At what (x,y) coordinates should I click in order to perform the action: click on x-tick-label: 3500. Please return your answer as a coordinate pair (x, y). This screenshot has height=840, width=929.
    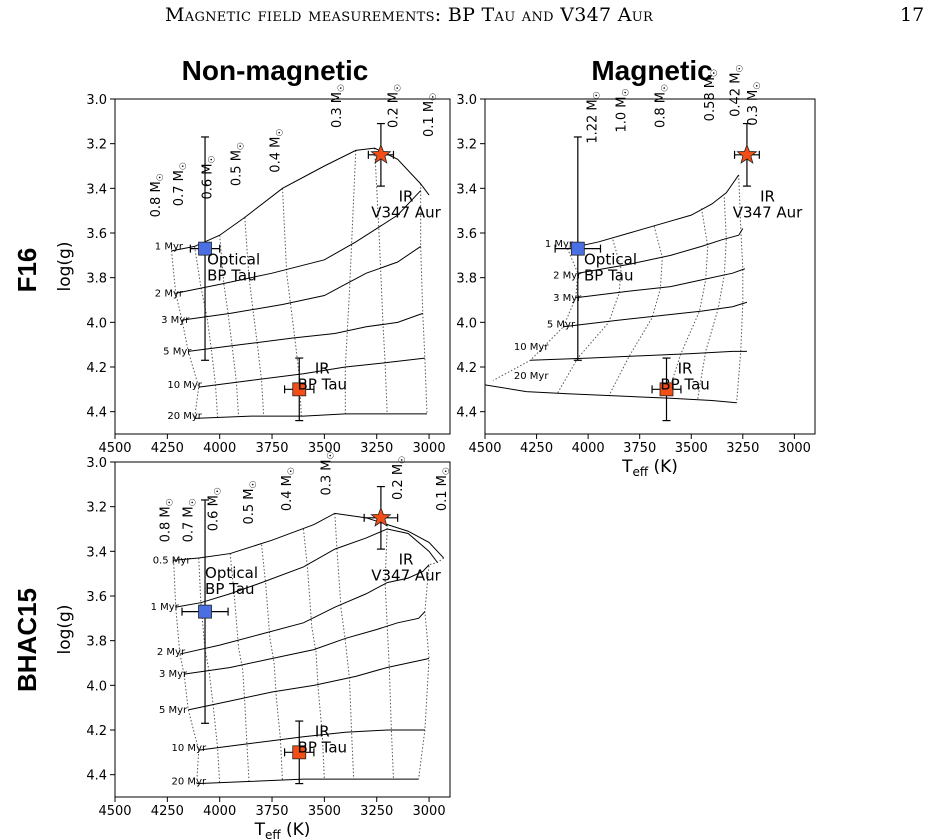
    Looking at the image, I should click on (324, 811).